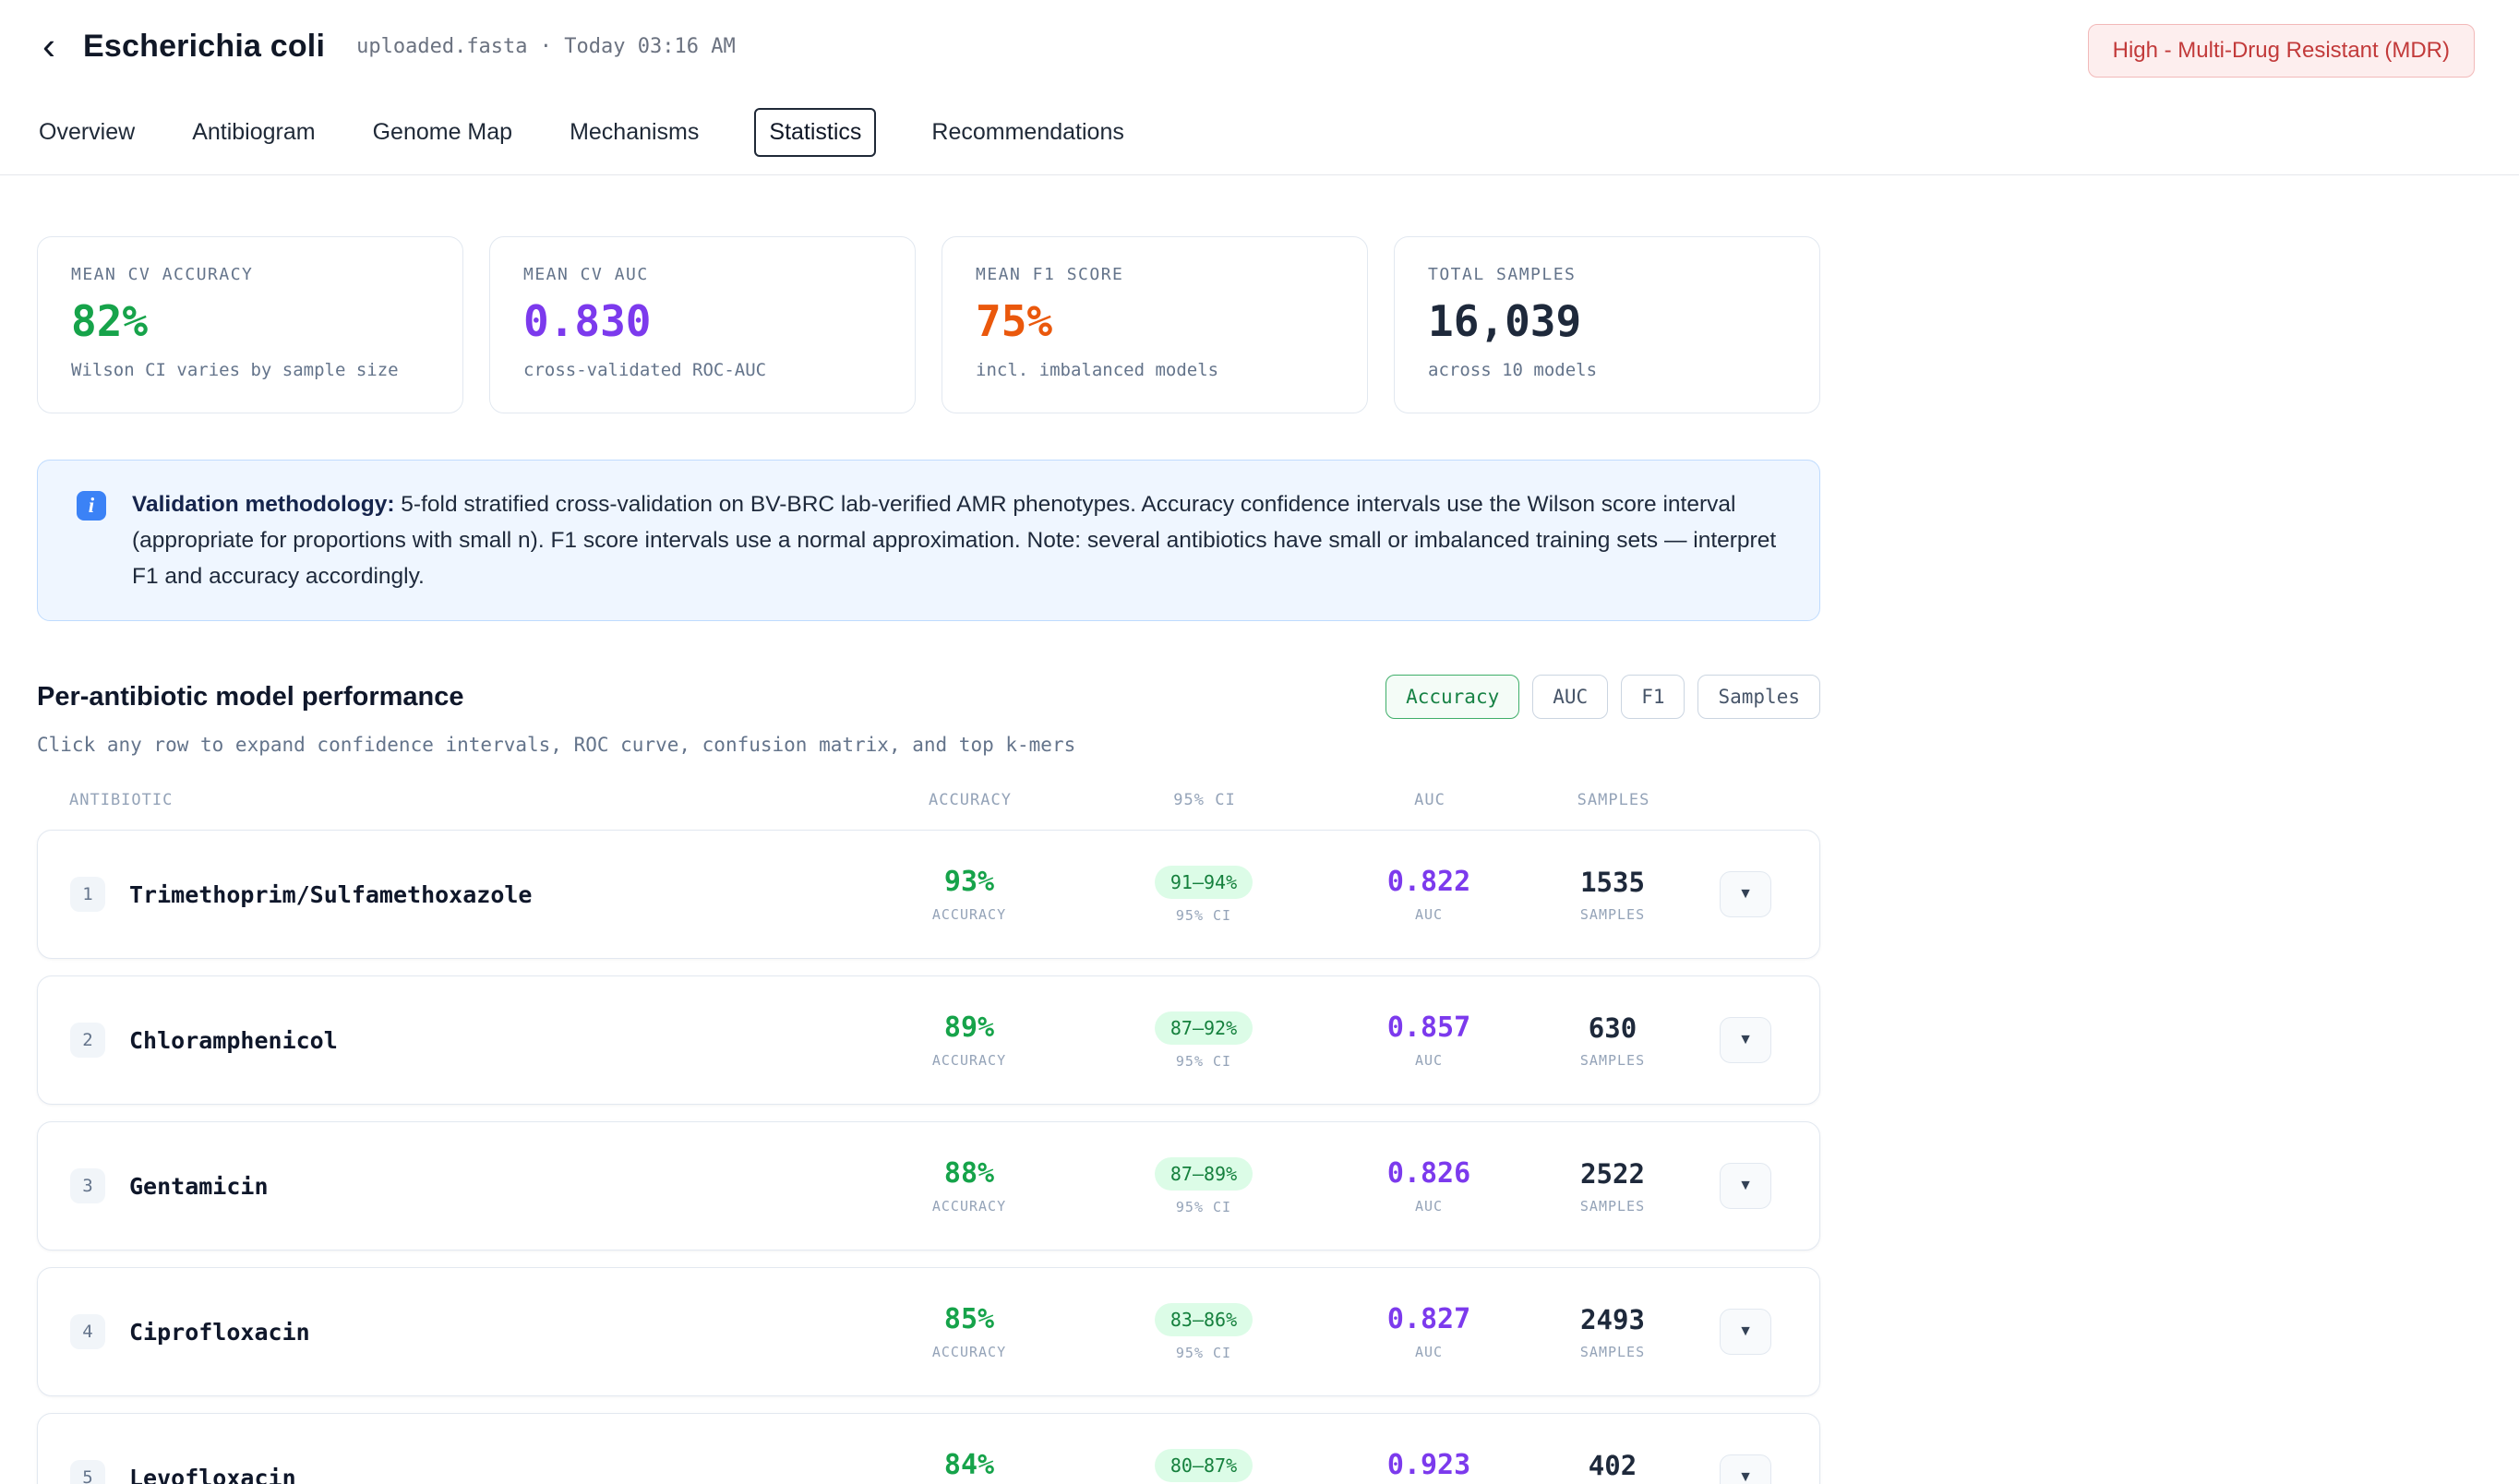  Describe the element at coordinates (199, 1186) in the screenshot. I see `antibiotic-name: Gentamicin` at that location.